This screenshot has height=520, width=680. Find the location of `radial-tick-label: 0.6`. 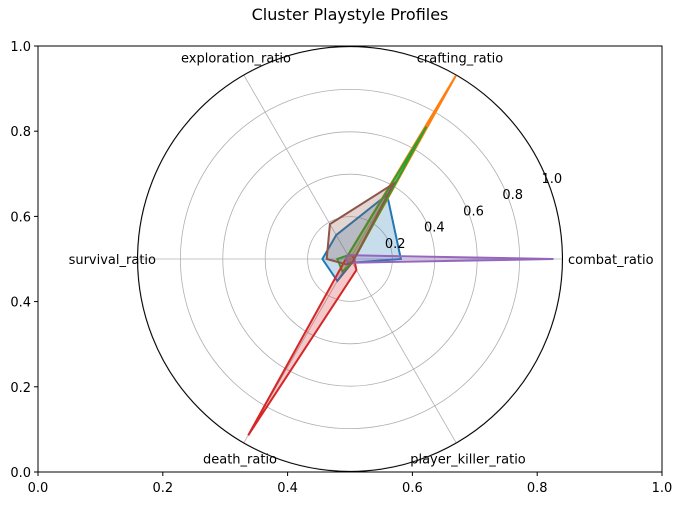

radial-tick-label: 0.6 is located at coordinates (473, 211).